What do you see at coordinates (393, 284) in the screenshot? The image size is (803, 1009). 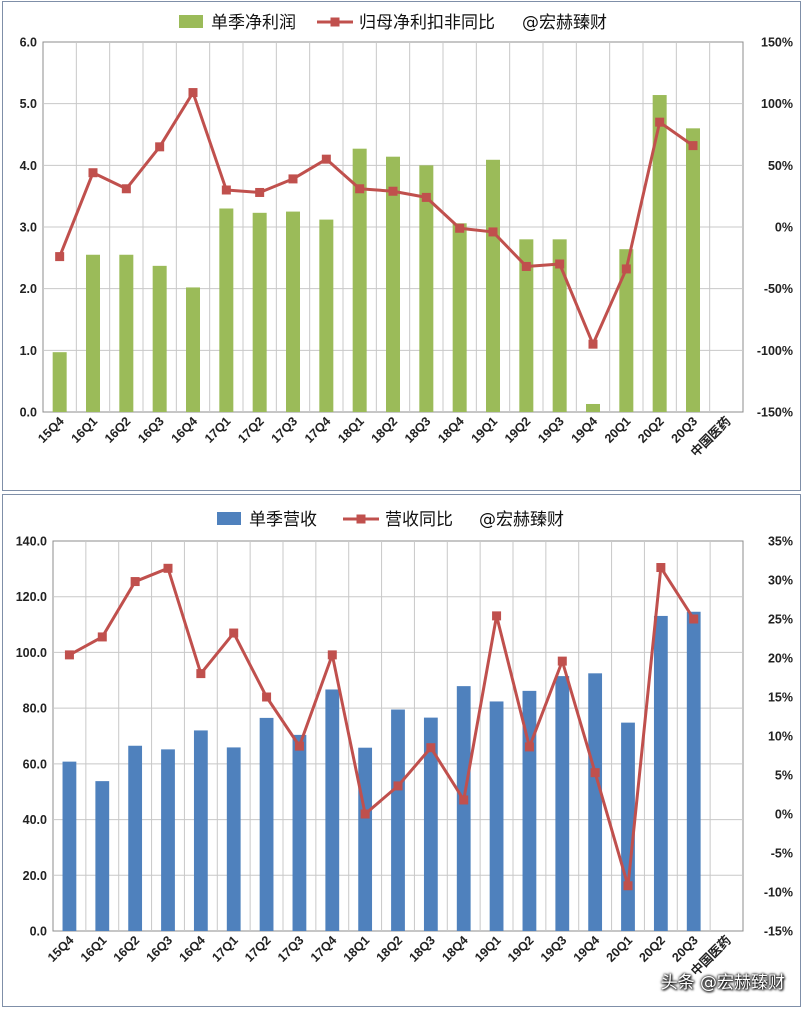 I see `bar-18Q2` at bounding box center [393, 284].